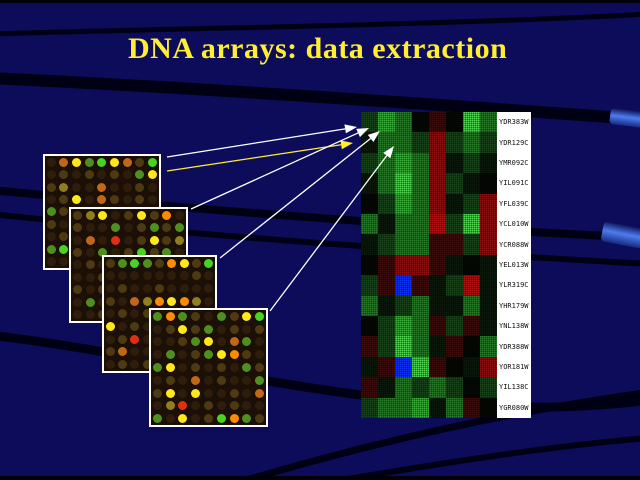 This screenshot has height=480, width=640. I want to click on gene-label: YGR080W, so click(514, 407).